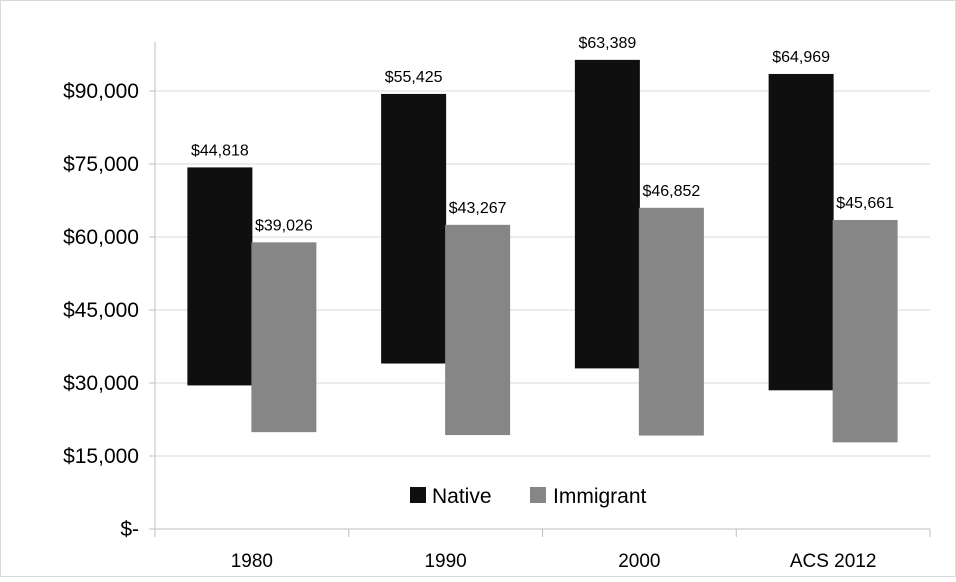 This screenshot has height=582, width=956. I want to click on data-label: $46,852, so click(671, 191).